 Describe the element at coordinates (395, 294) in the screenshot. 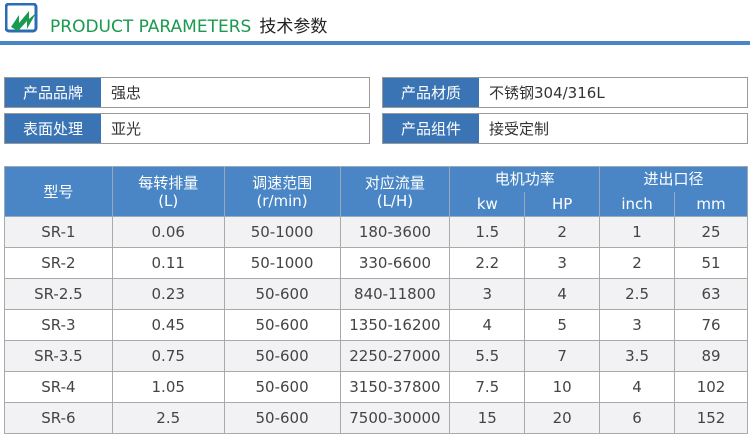

I see `table-cell: 840-11800` at that location.